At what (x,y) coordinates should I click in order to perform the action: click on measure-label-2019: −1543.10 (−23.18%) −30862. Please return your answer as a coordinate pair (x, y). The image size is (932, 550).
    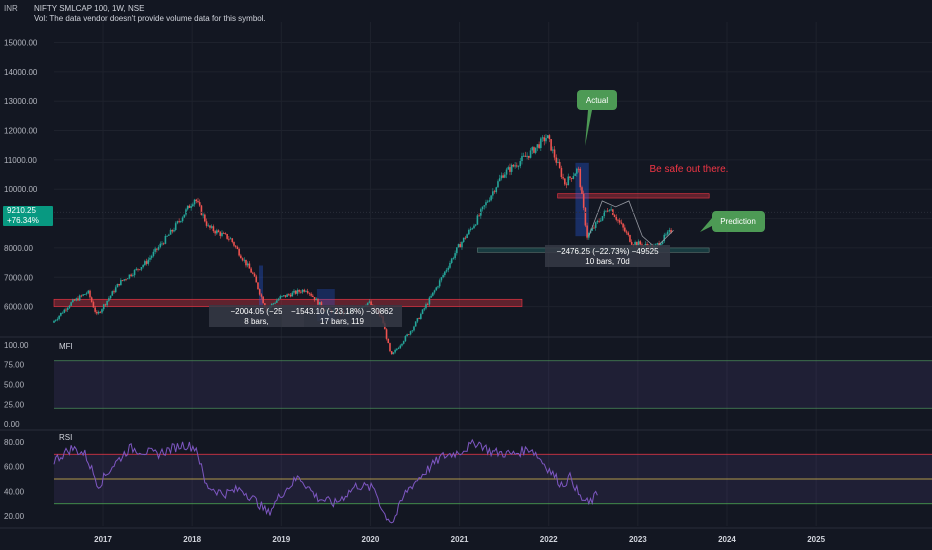
    Looking at the image, I should click on (342, 311).